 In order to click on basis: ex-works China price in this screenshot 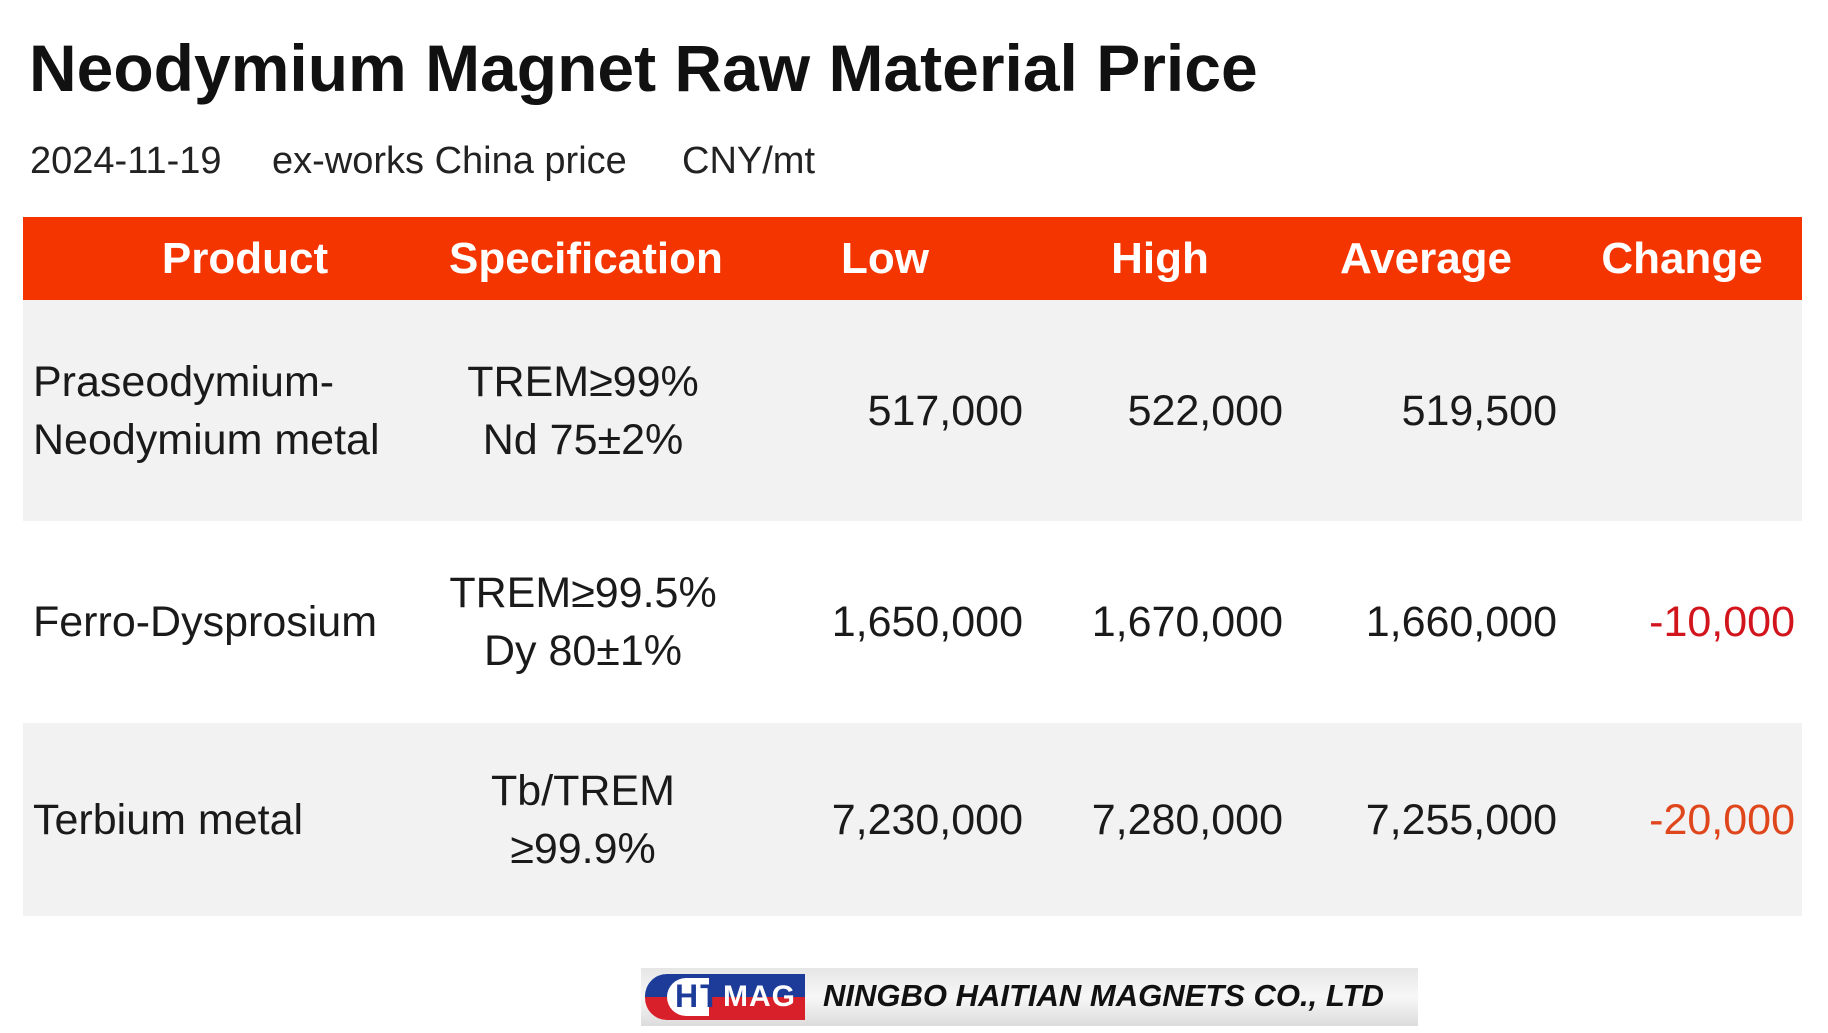, I will do `click(449, 161)`.